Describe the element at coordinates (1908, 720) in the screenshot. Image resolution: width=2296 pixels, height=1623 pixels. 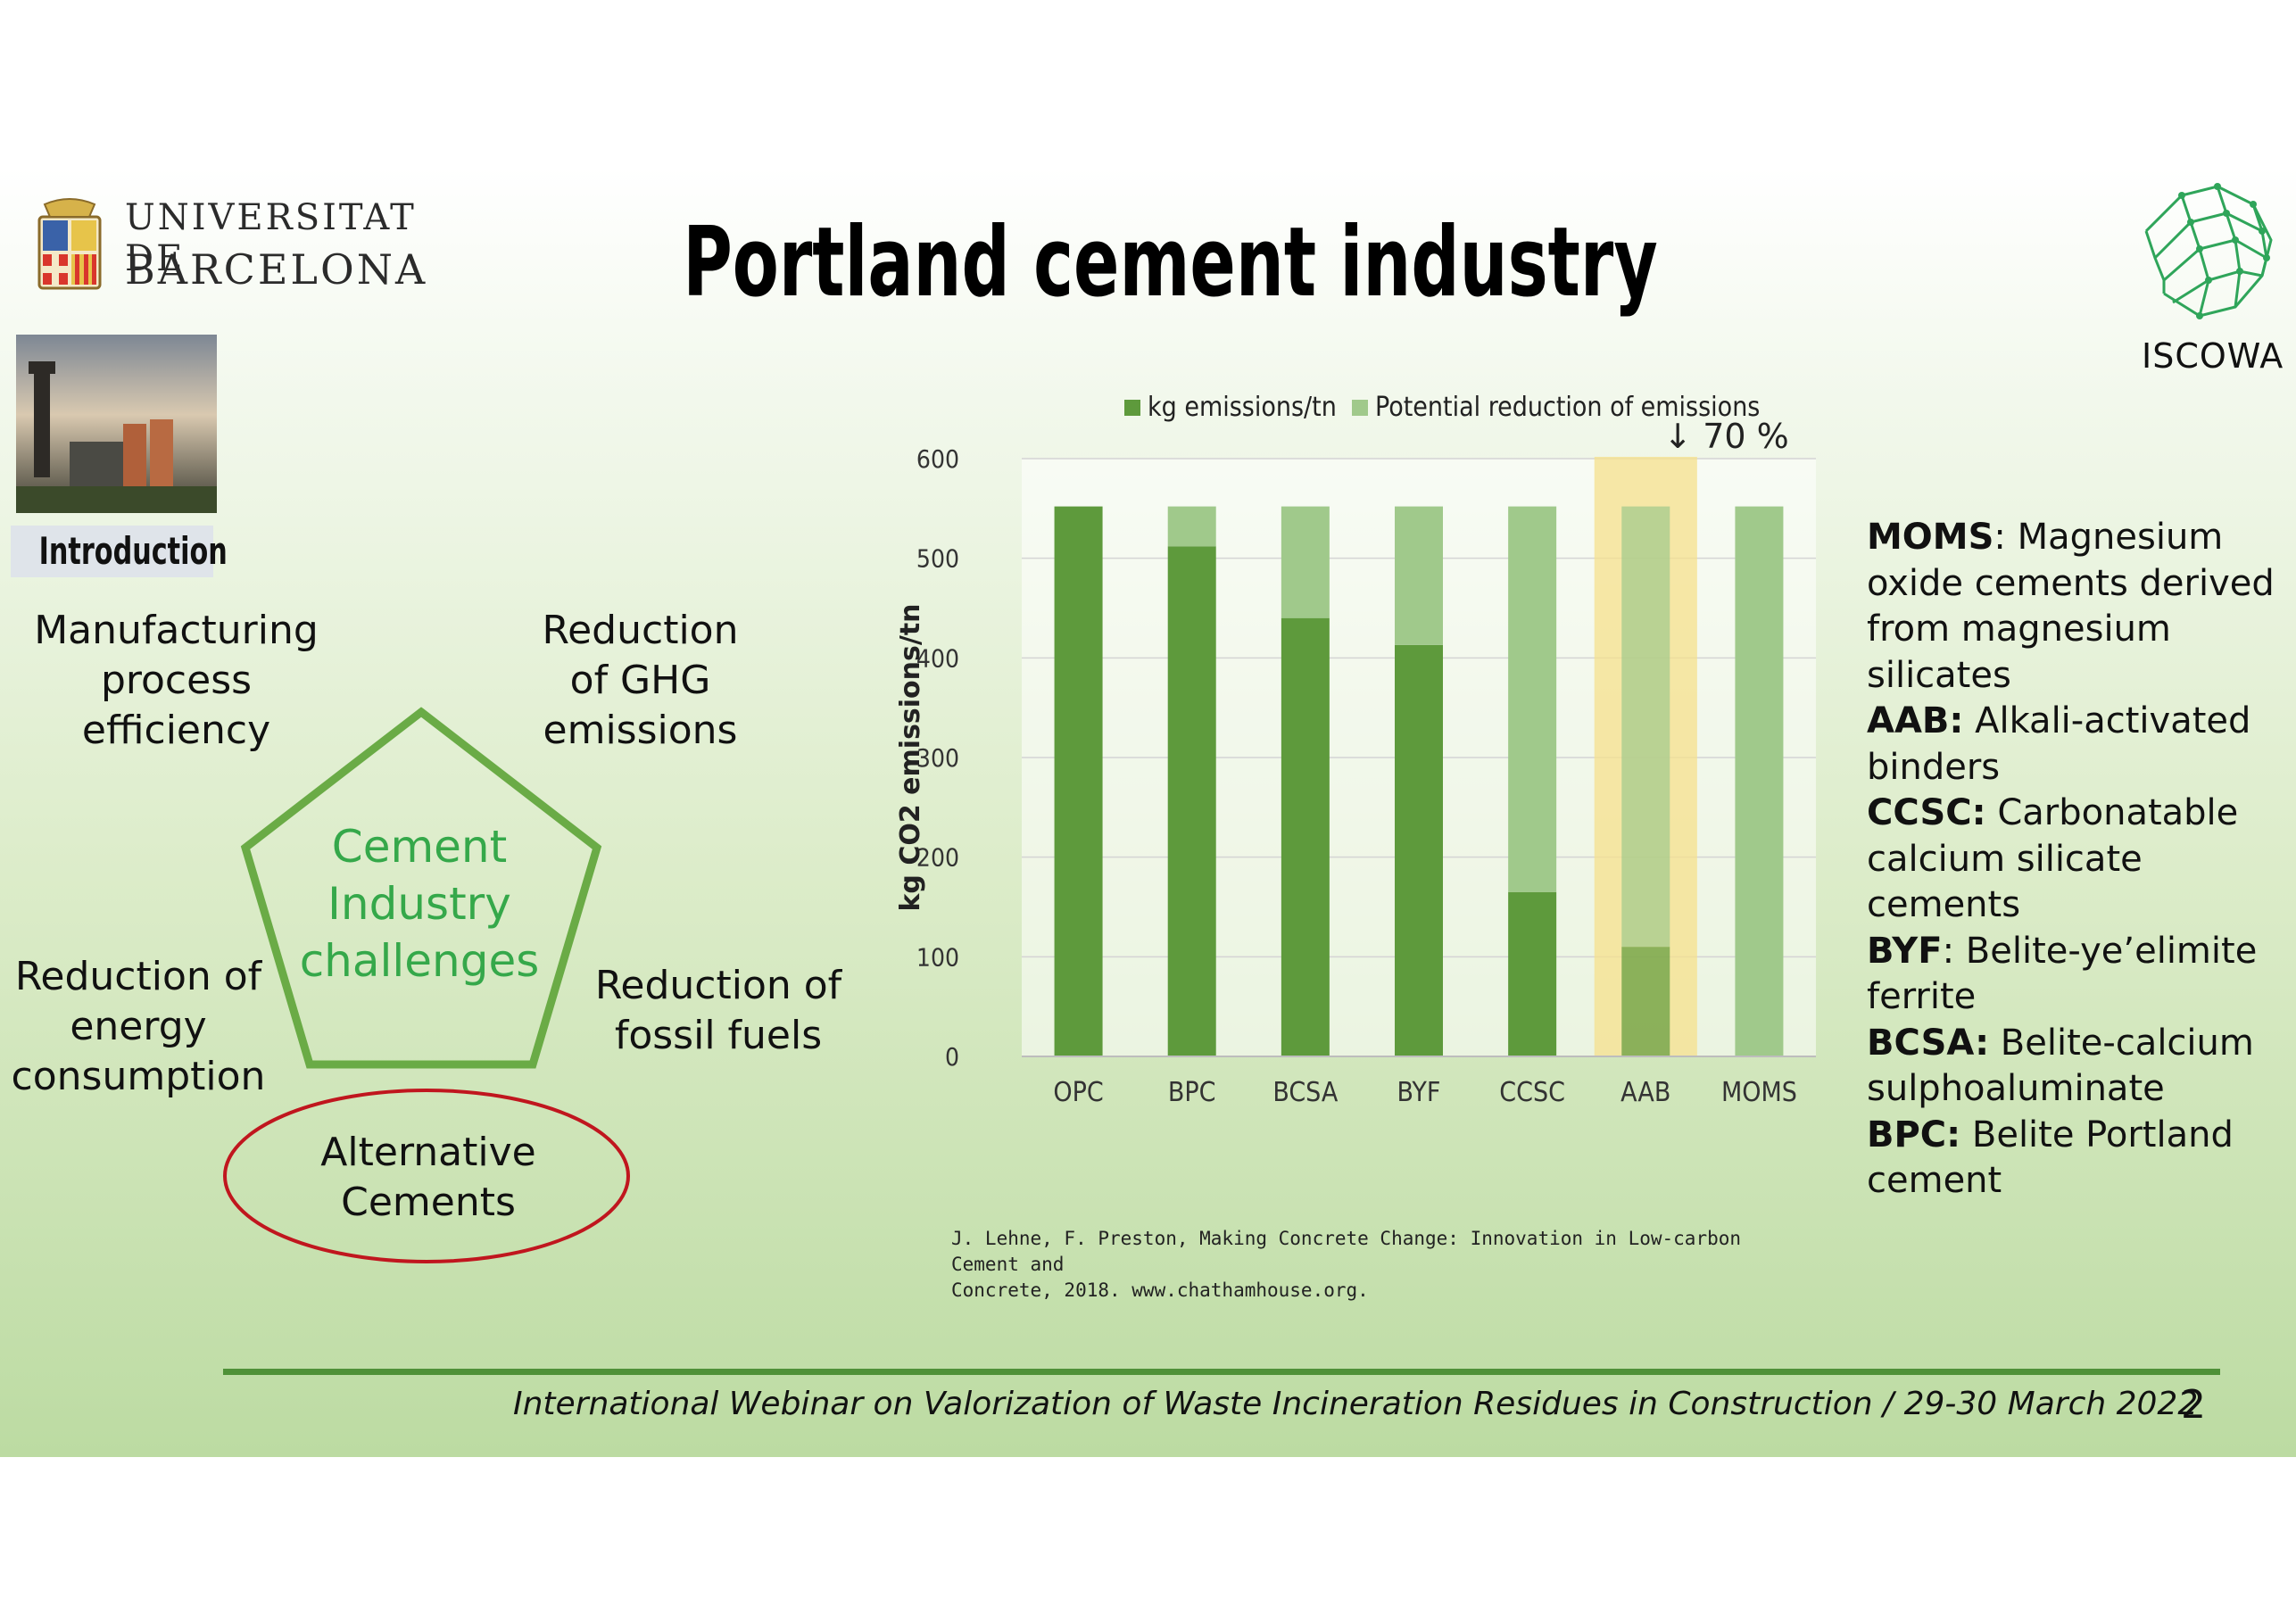
I see `glossary-term: AAB` at that location.